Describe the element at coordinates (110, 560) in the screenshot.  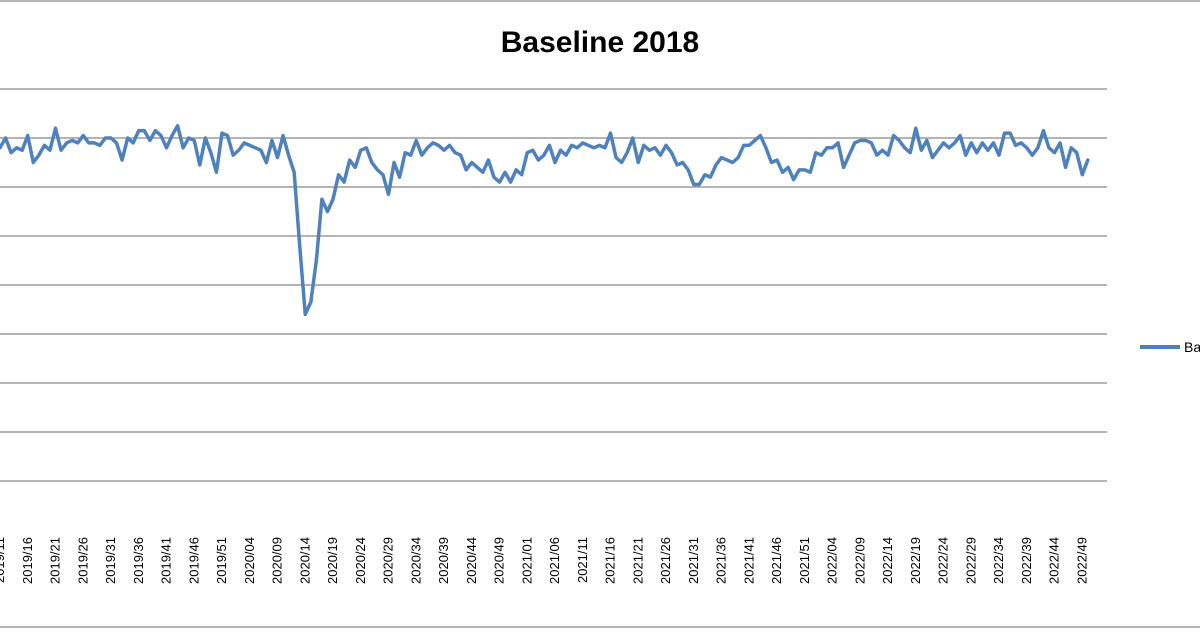
I see `x-tick-label: 2019/31` at that location.